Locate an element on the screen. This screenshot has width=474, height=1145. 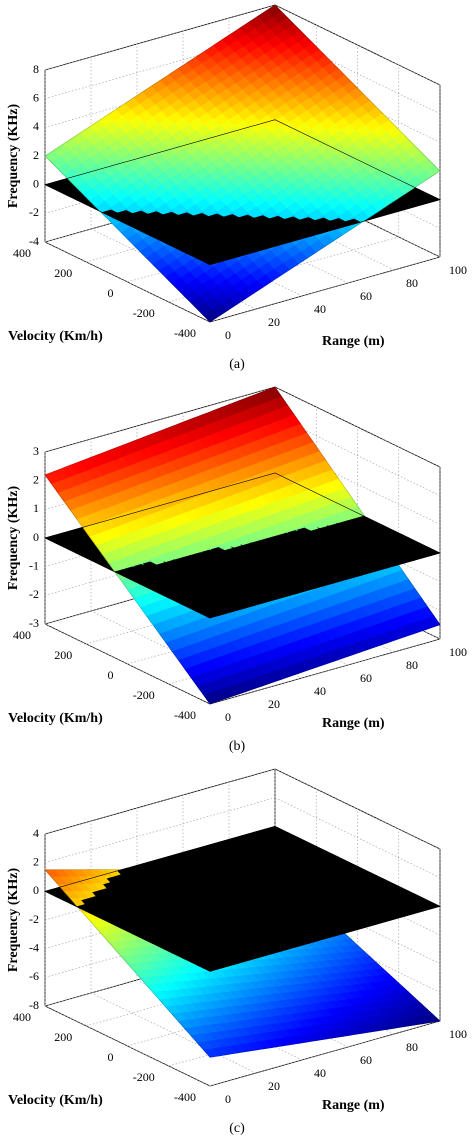
z-tick-label: 1 is located at coordinates (36, 508).